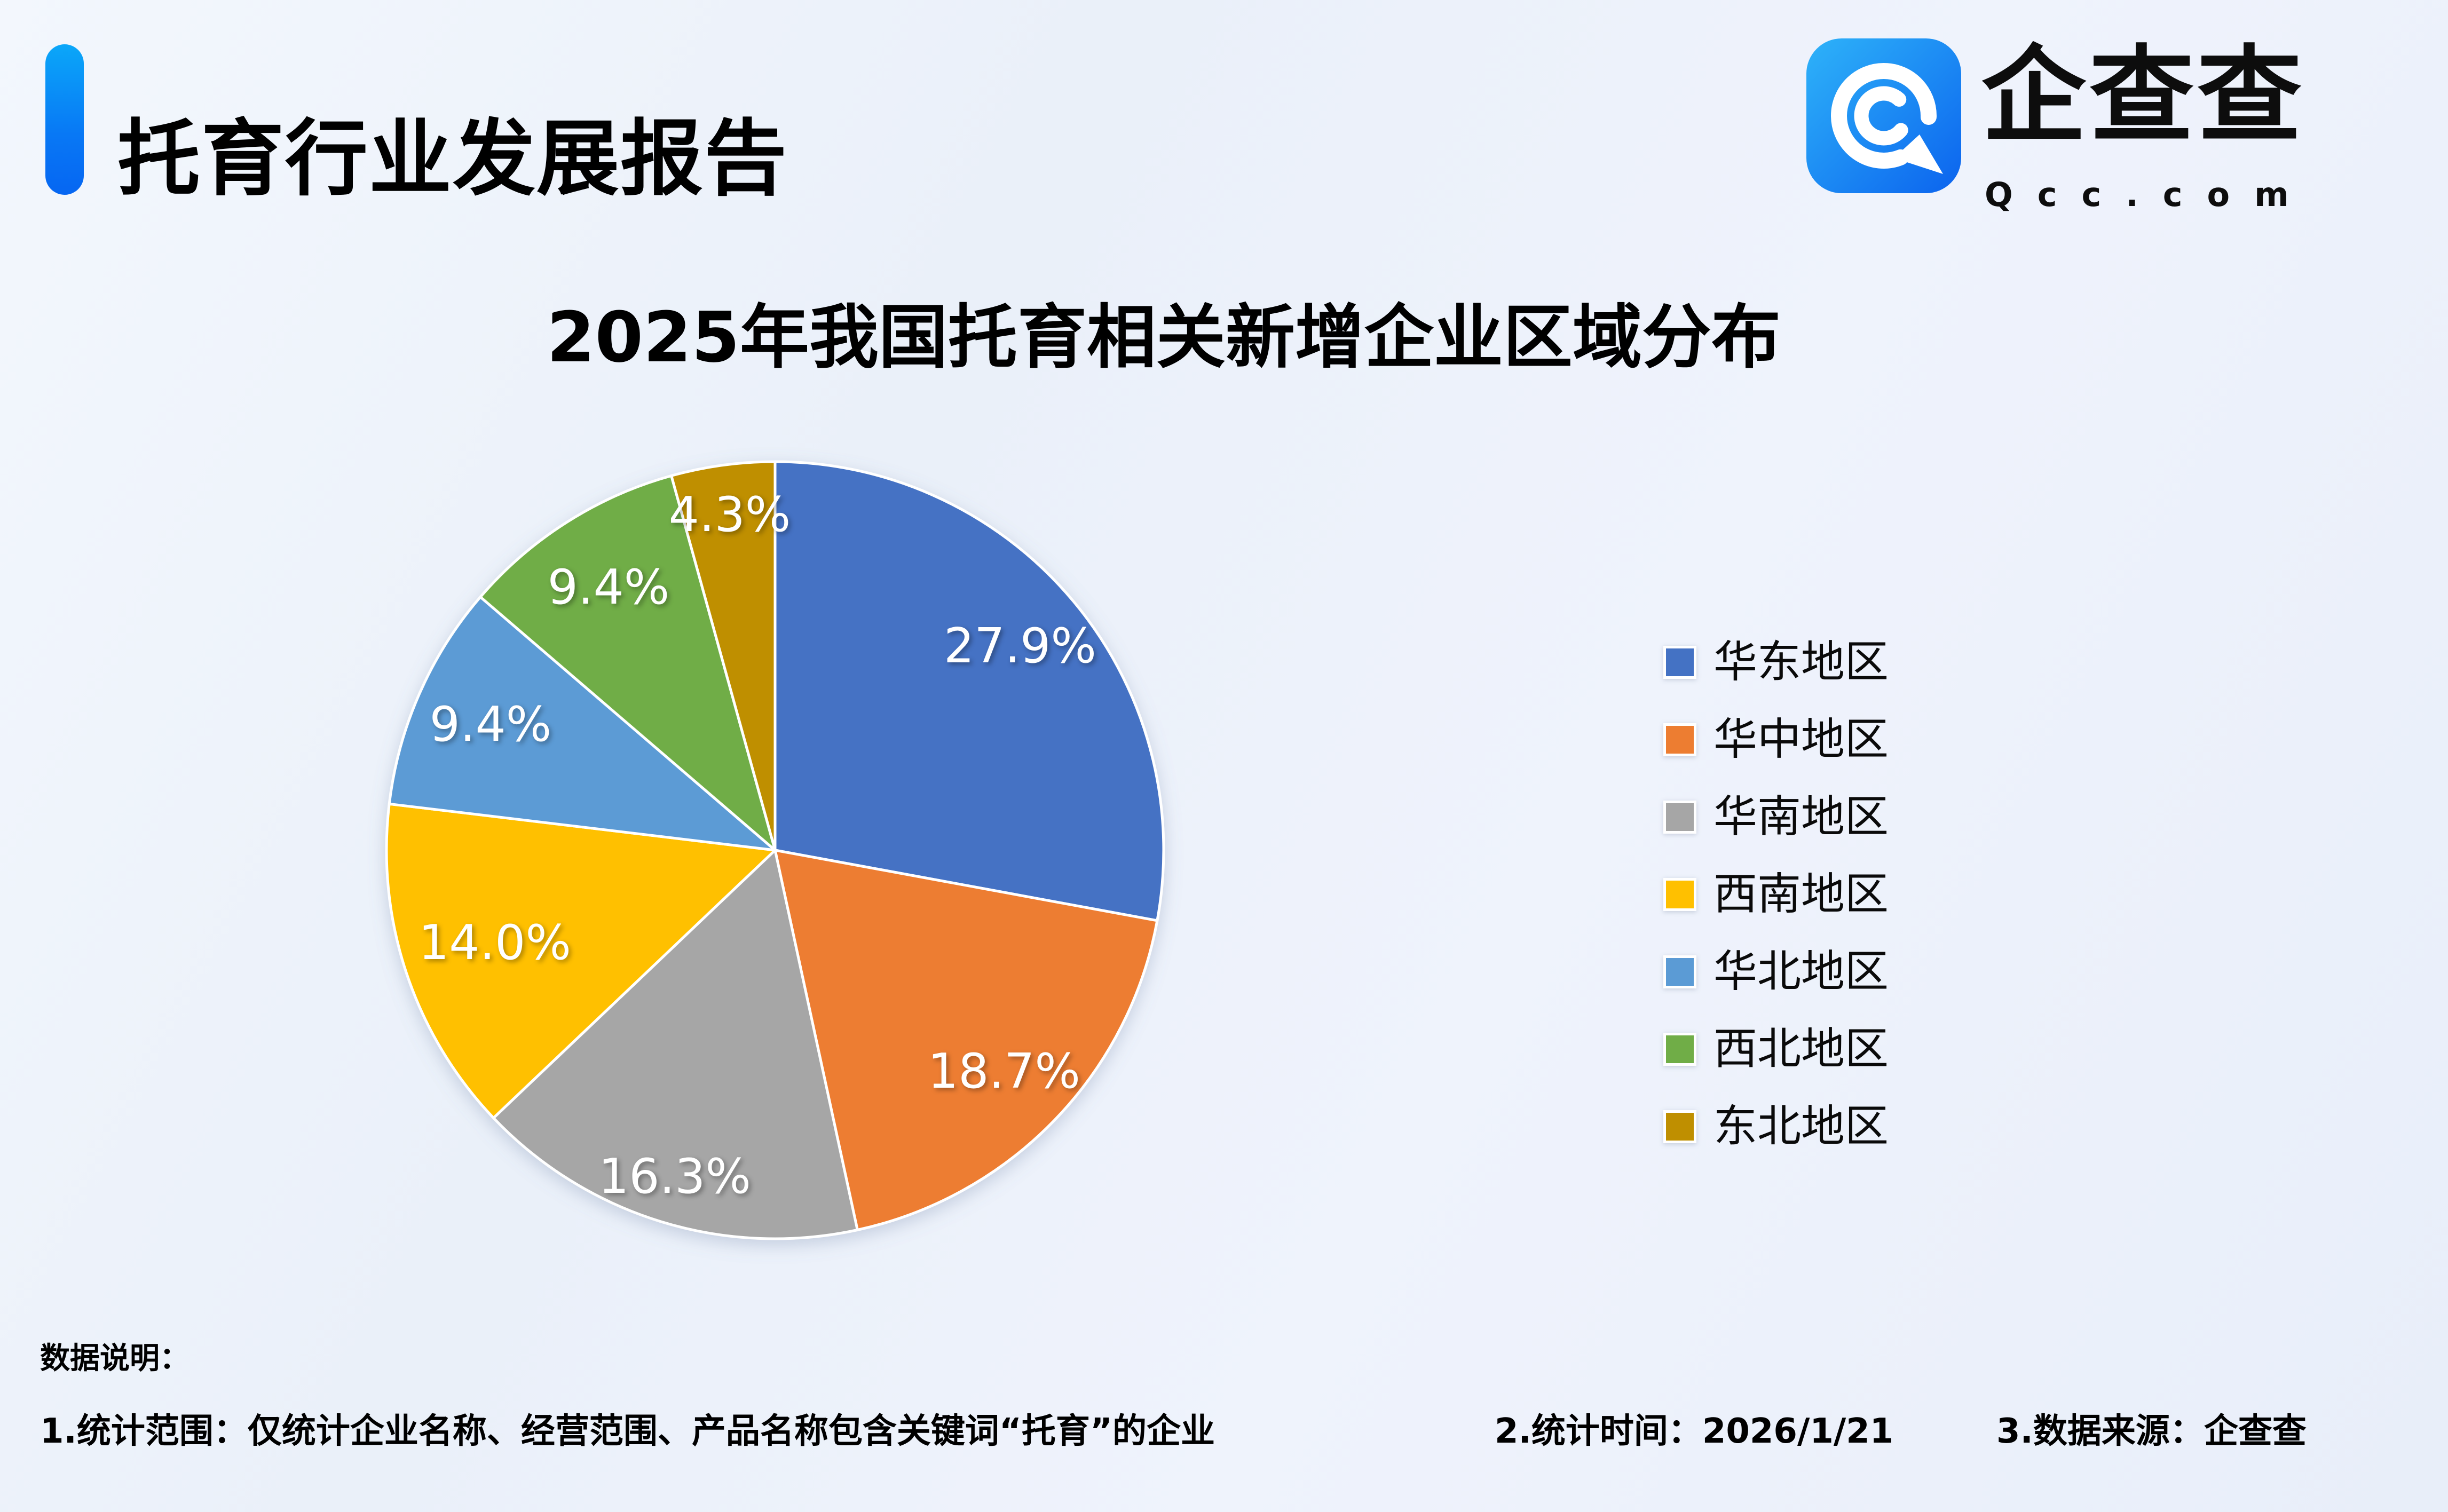 The image size is (2448, 1512). I want to click on legend-item-西北地区: 西北地区, so click(1776, 1049).